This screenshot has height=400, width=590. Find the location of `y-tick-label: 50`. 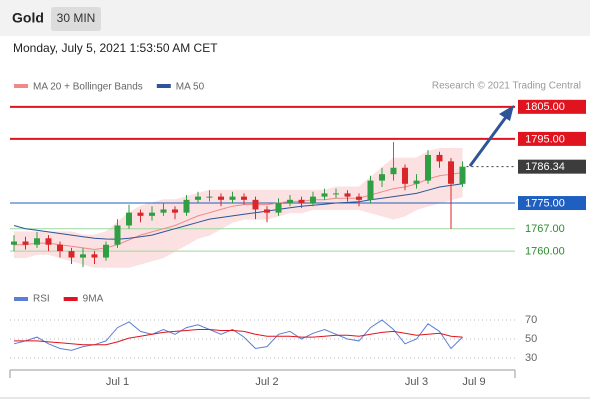

y-tick-label: 50 is located at coordinates (531, 339).